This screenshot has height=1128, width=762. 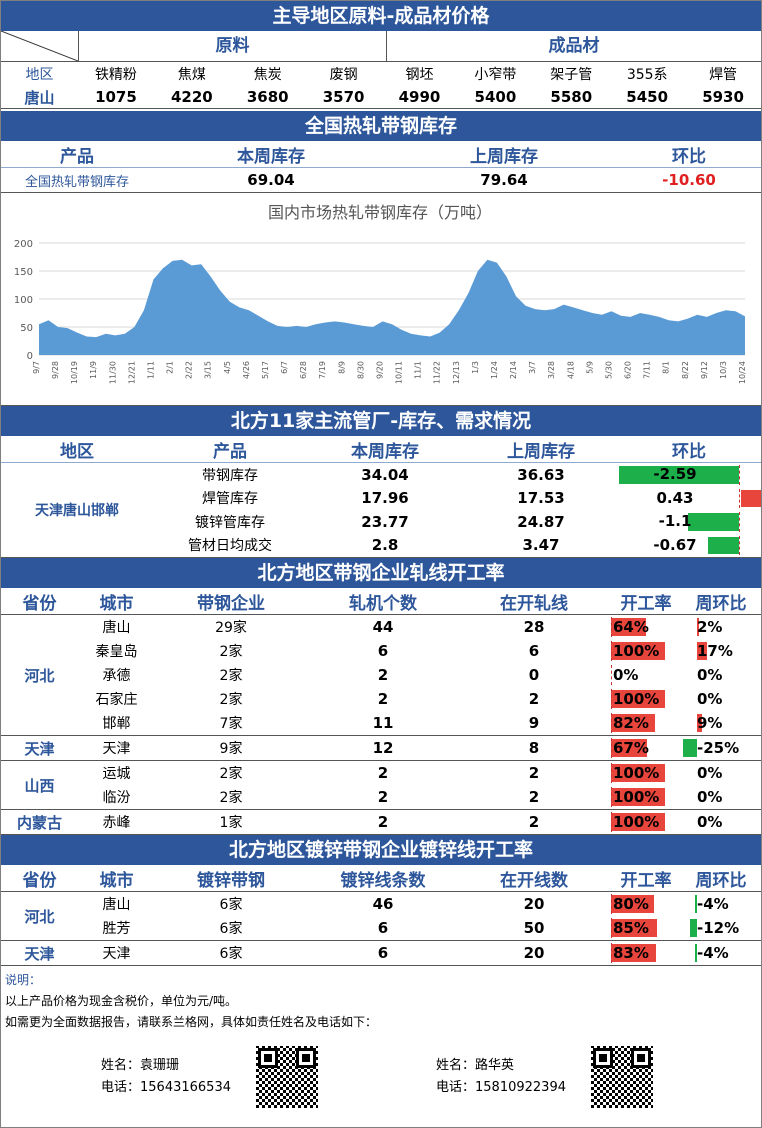 I want to click on qr-code-icon, so click(x=287, y=1077).